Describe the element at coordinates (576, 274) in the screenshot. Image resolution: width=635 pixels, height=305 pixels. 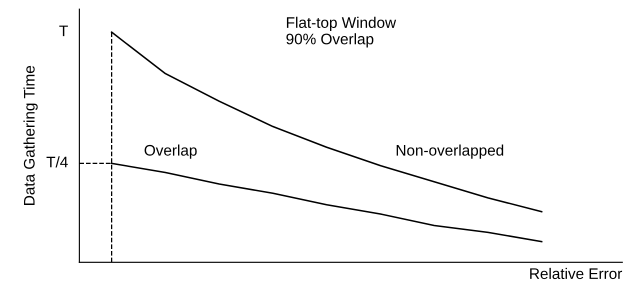
I see `x-axis-title: Relative Error` at that location.